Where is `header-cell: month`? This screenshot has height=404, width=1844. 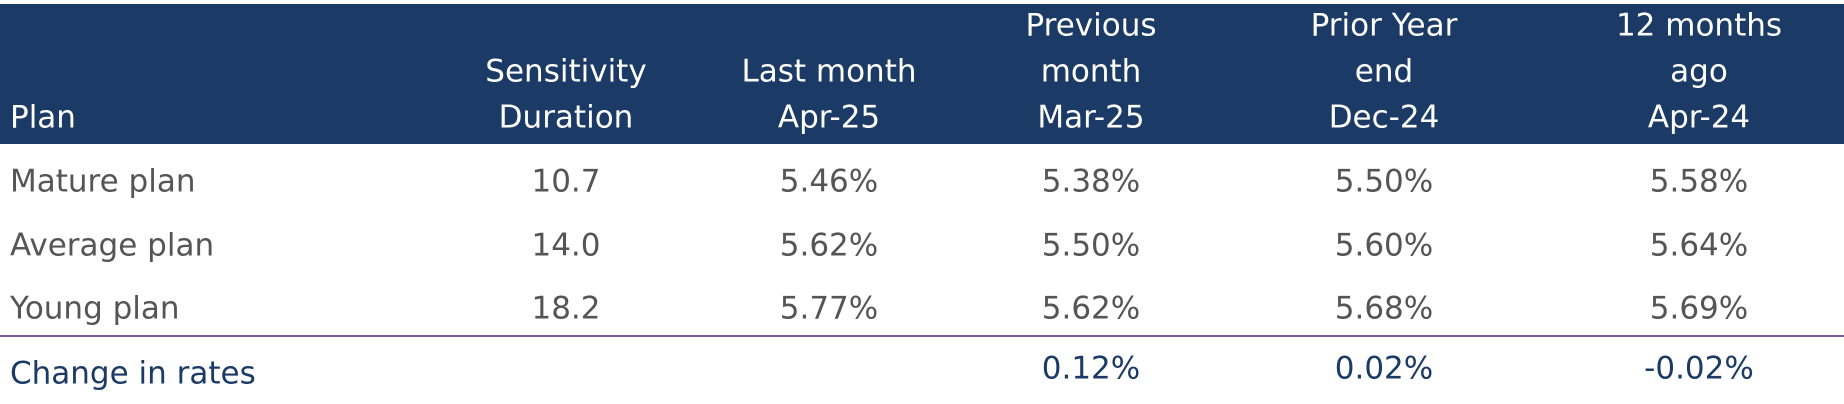 header-cell: month is located at coordinates (1091, 72).